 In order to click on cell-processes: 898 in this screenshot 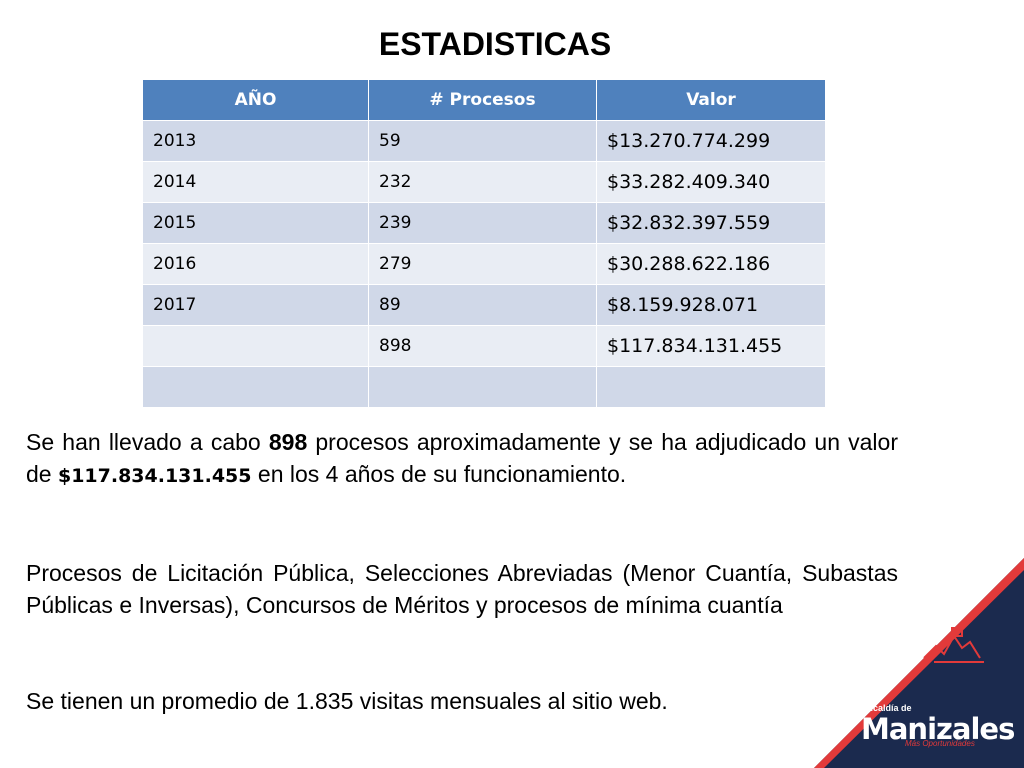, I will do `click(482, 346)`.